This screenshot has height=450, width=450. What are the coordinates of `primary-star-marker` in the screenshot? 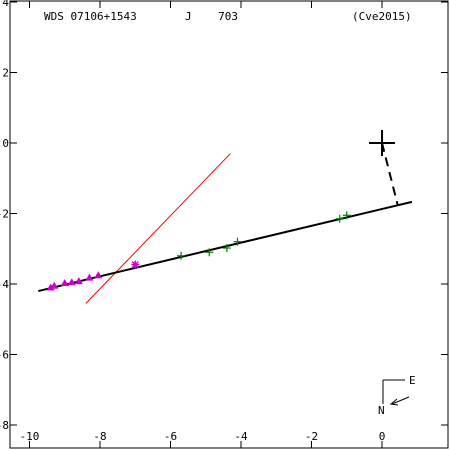 It's located at (382, 143).